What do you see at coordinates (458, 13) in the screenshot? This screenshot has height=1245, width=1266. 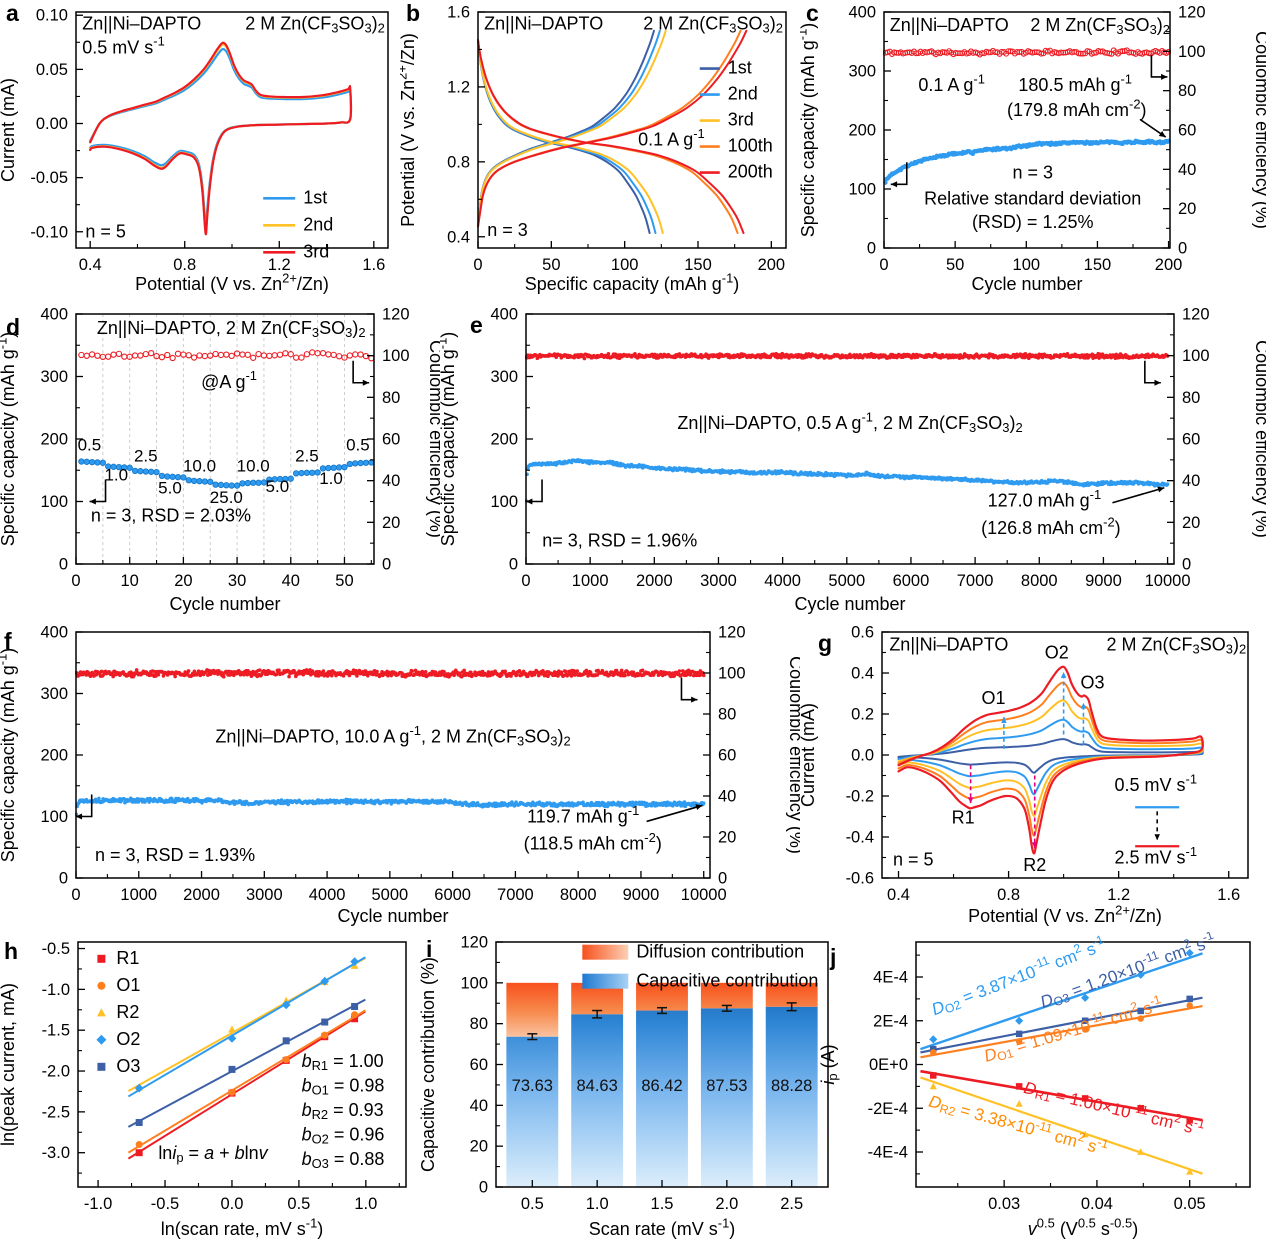 I see `y-tick-label: 1.6` at bounding box center [458, 13].